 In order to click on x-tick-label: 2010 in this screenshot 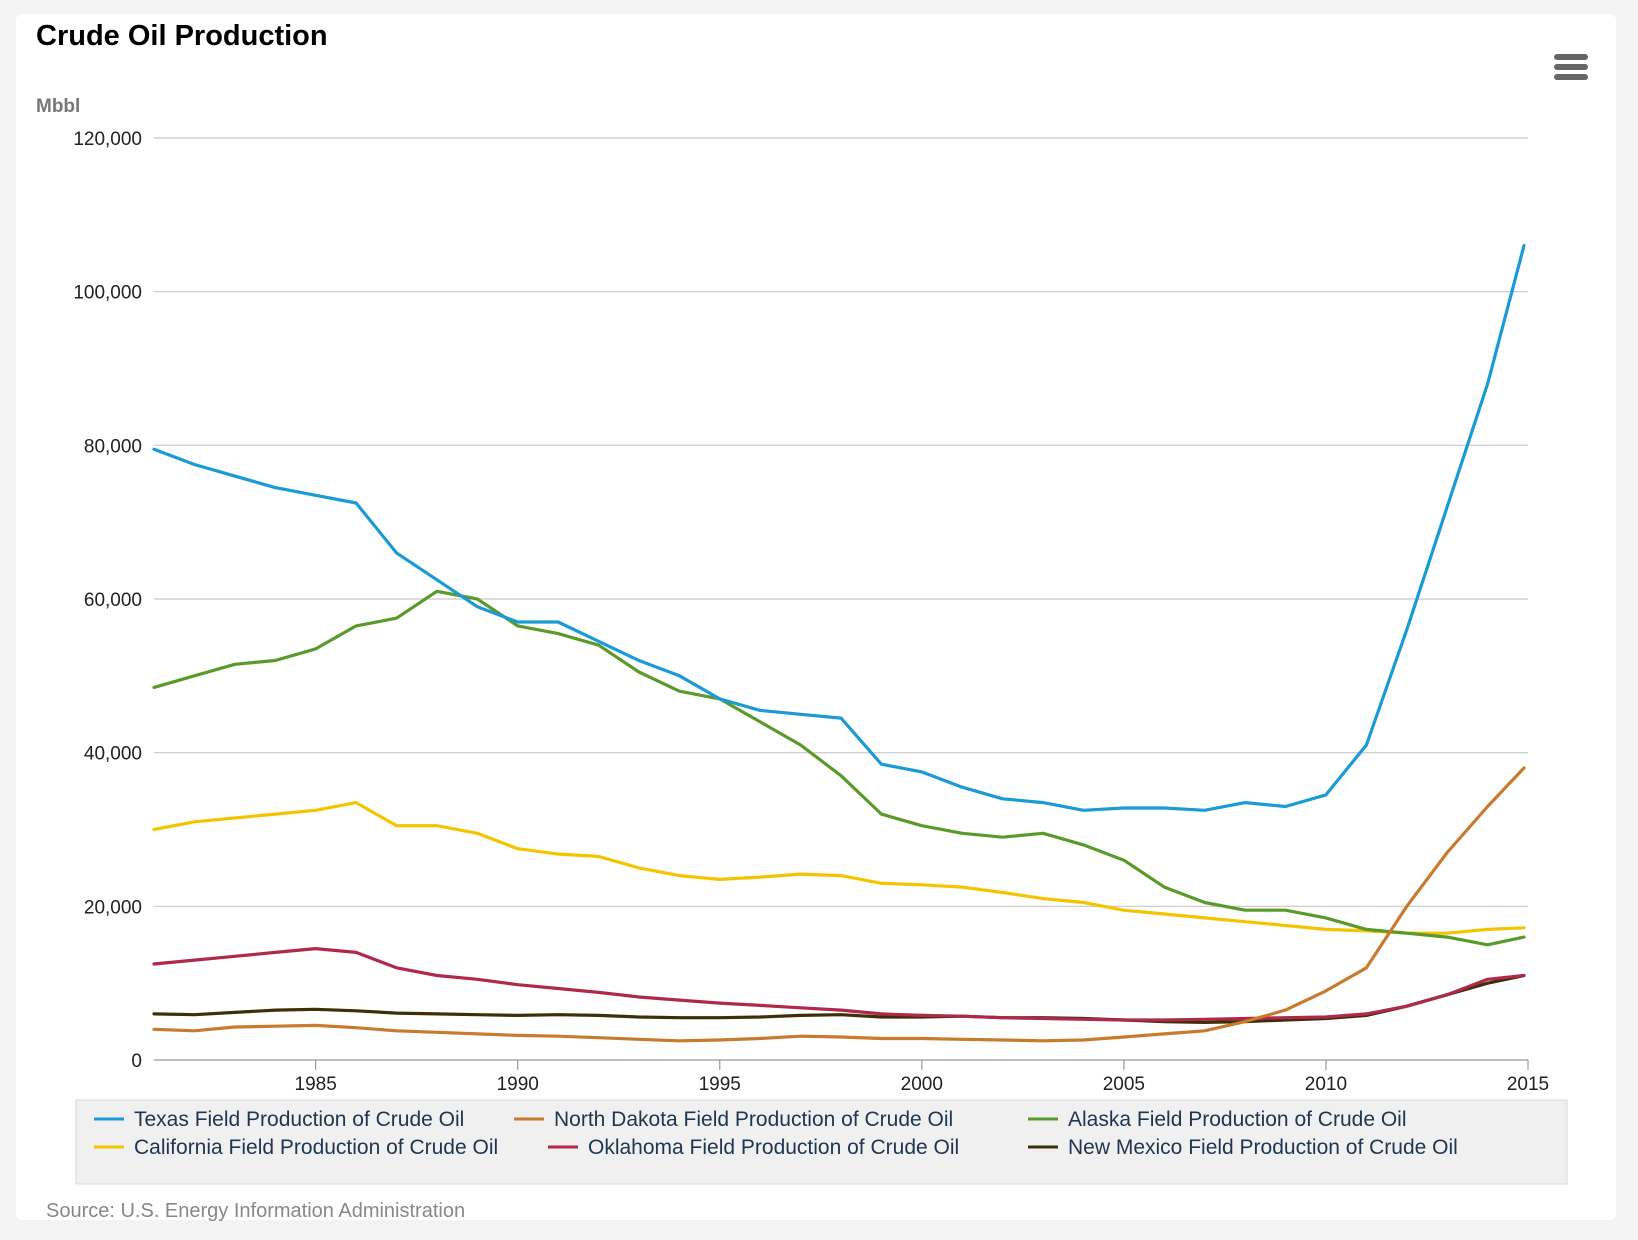, I will do `click(1326, 1084)`.